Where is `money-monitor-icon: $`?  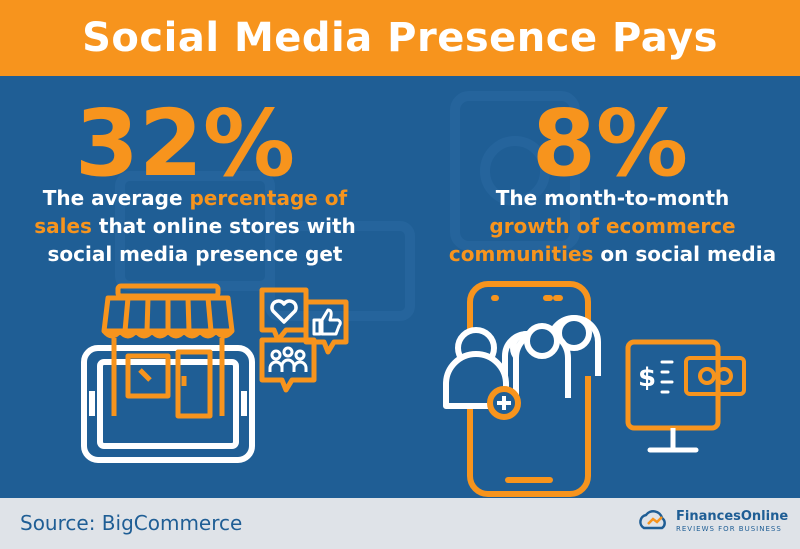 money-monitor-icon: $ is located at coordinates (685, 396).